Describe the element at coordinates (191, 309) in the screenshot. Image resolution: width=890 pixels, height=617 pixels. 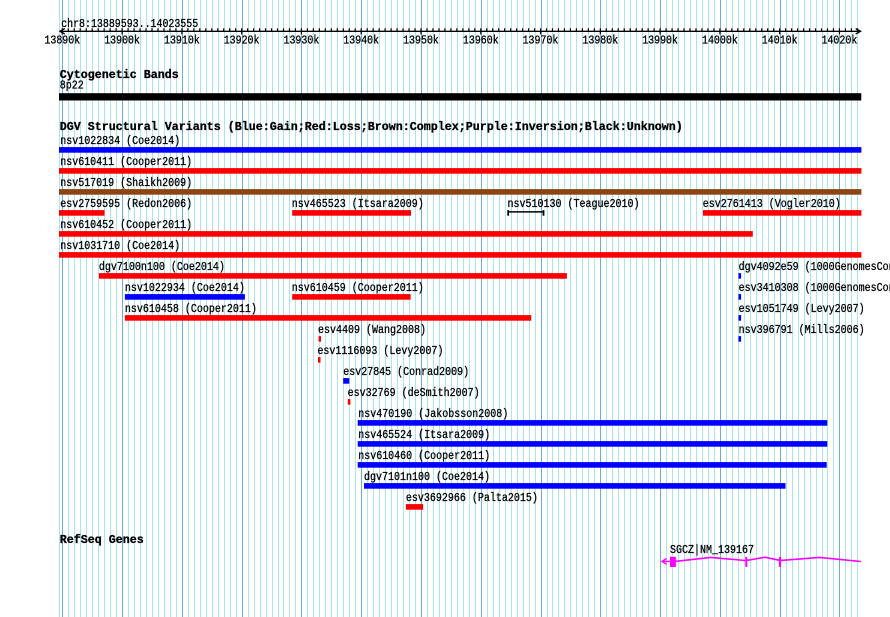
I see `svg-text: nsv610458 (Cooper2011)` at that location.